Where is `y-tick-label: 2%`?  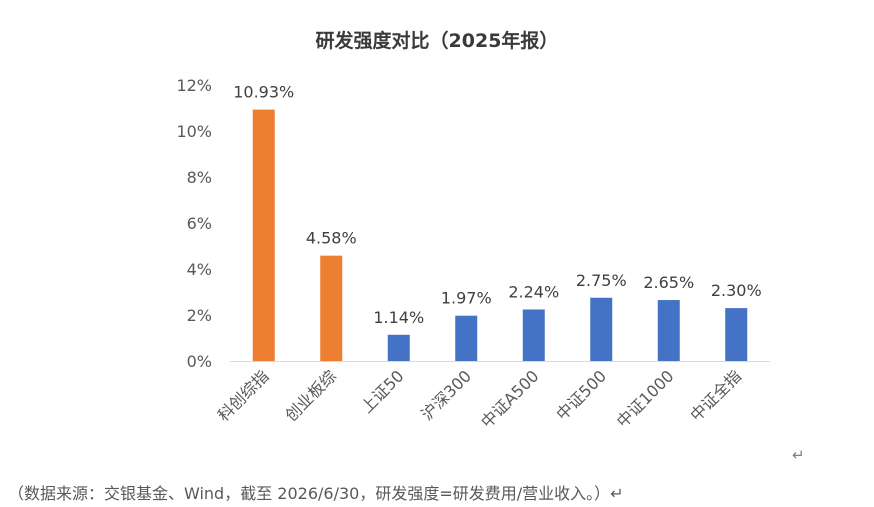 y-tick-label: 2% is located at coordinates (199, 315).